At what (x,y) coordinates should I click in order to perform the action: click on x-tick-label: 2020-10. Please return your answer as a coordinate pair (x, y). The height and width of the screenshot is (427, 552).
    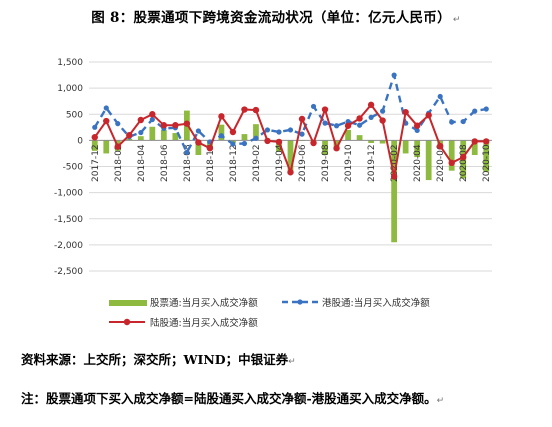
    Looking at the image, I should click on (487, 163).